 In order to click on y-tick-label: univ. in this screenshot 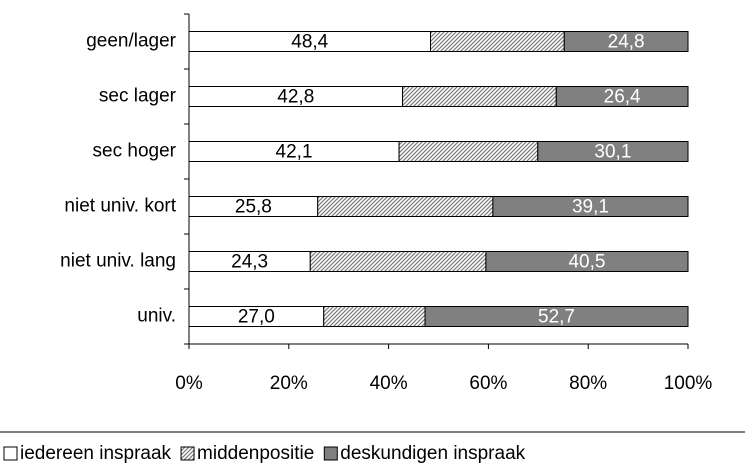, I will do `click(156, 316)`.